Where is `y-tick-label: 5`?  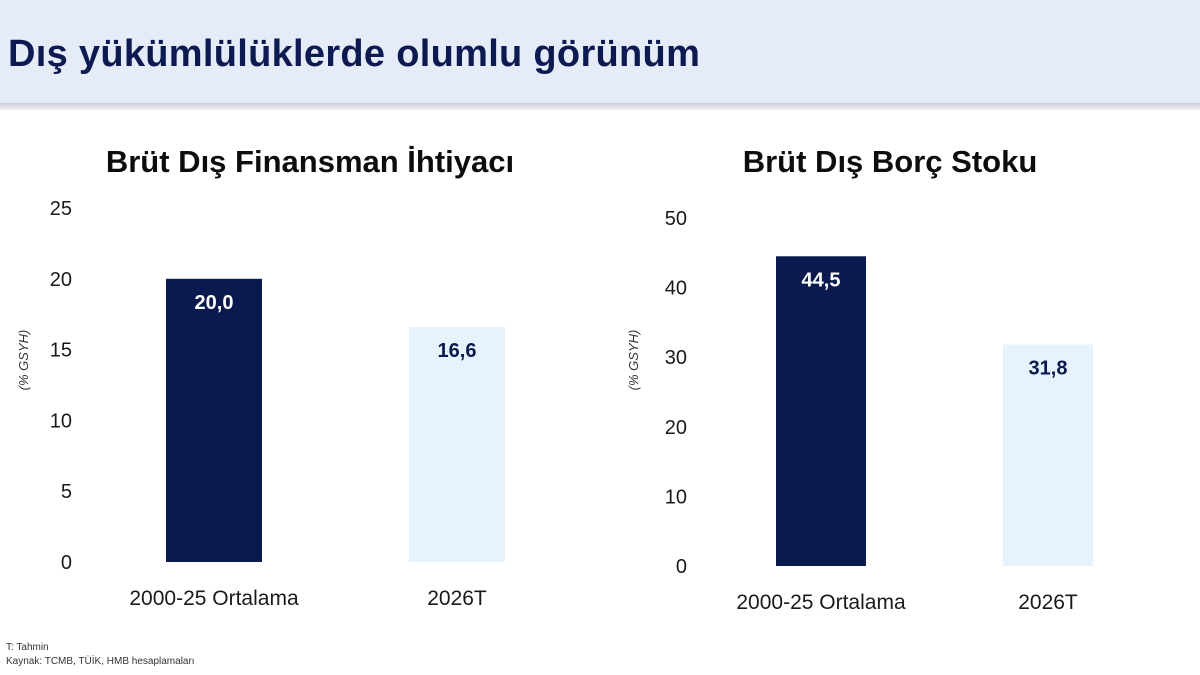
y-tick-label: 5 is located at coordinates (66, 492).